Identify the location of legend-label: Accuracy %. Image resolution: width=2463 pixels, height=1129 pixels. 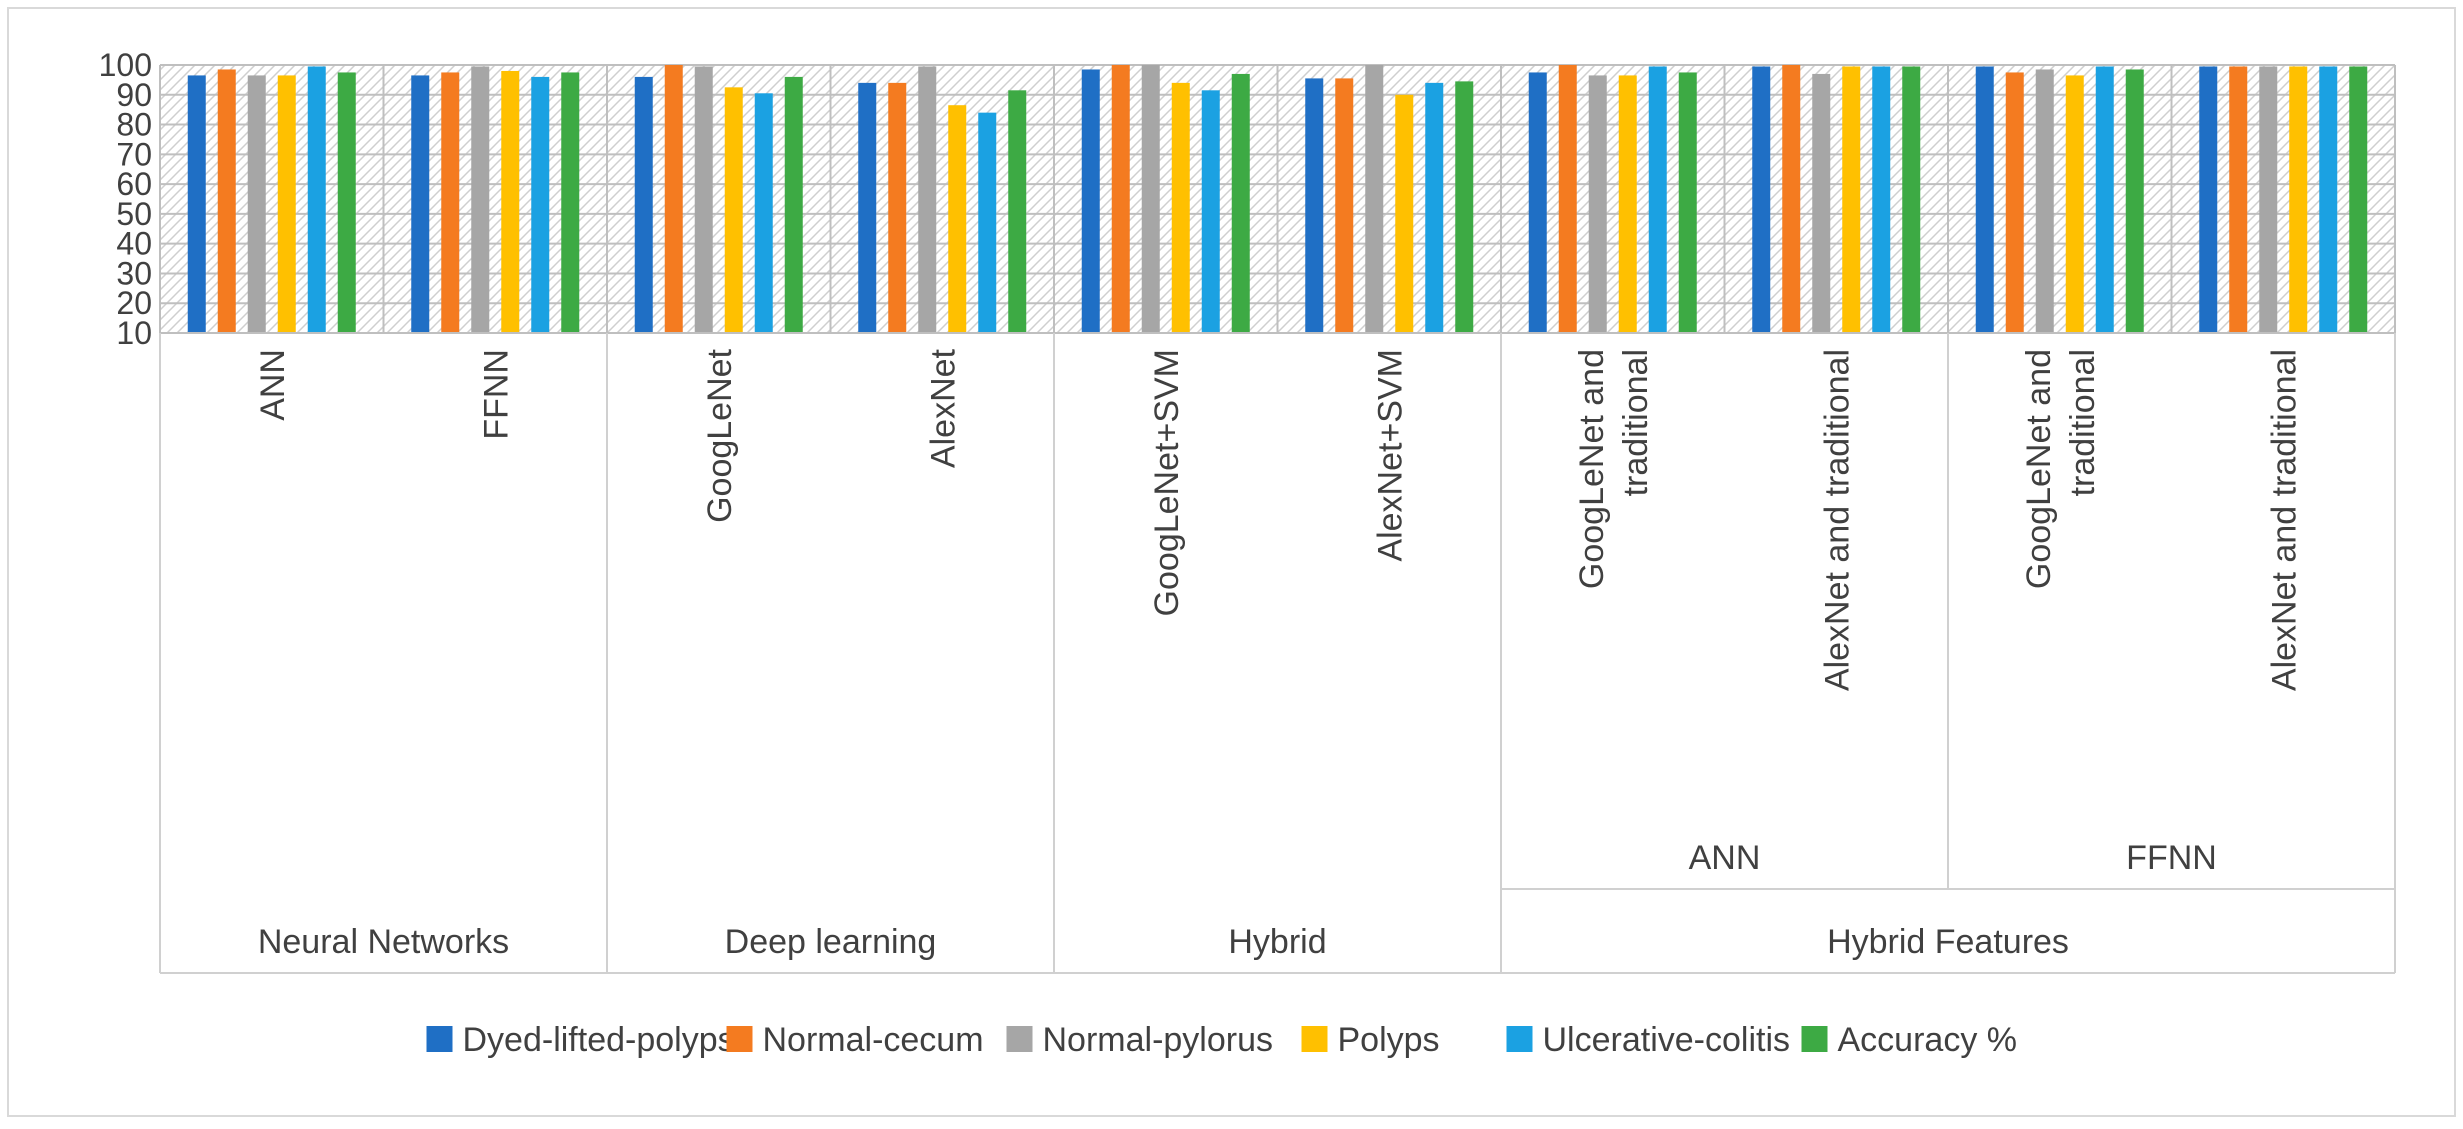
(1928, 1040).